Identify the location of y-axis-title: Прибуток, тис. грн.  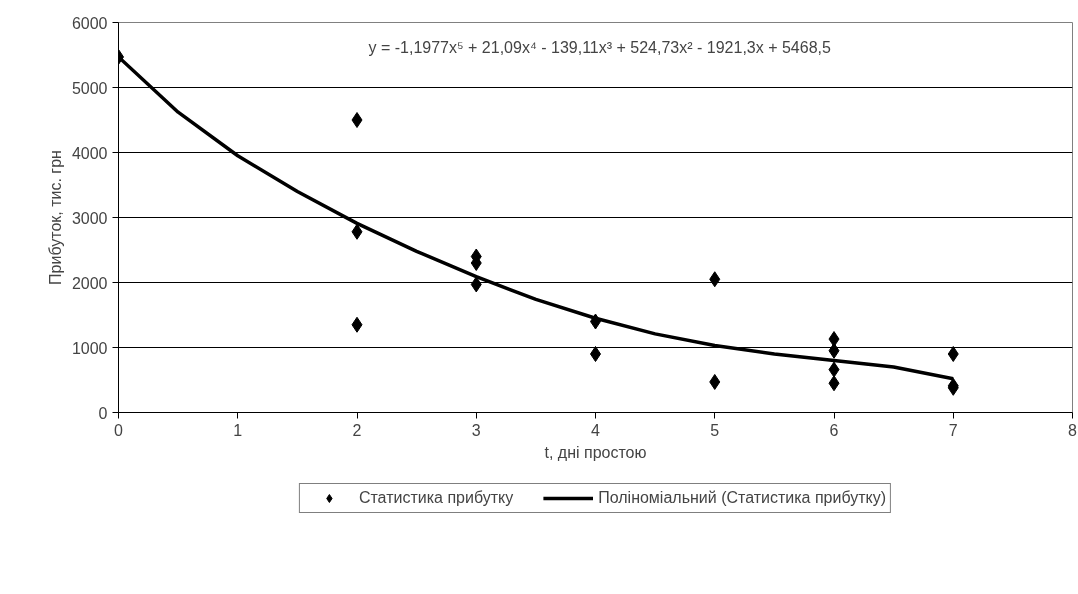
(55, 217).